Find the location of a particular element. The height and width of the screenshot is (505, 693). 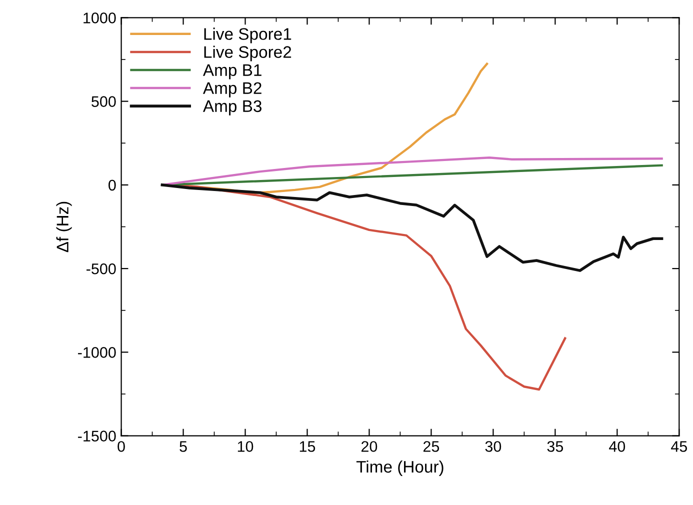

legend-label: Live Spore1 is located at coordinates (248, 36).